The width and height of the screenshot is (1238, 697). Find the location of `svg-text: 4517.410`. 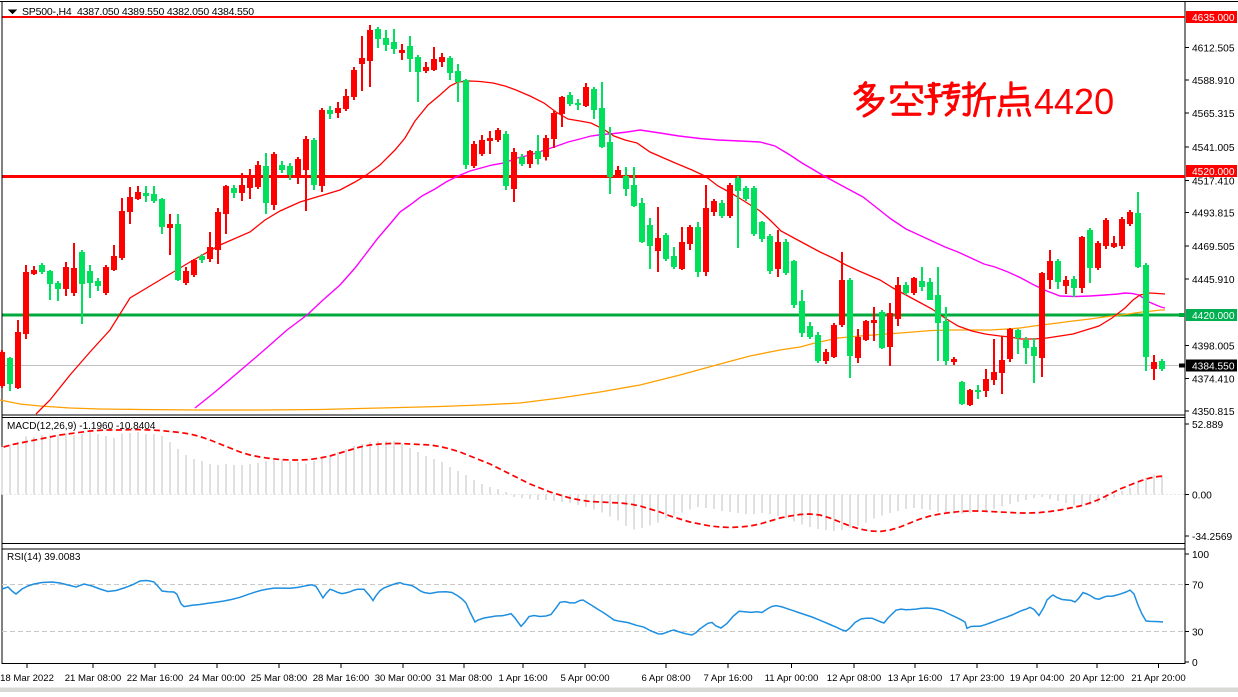

svg-text: 4517.410 is located at coordinates (1213, 182).